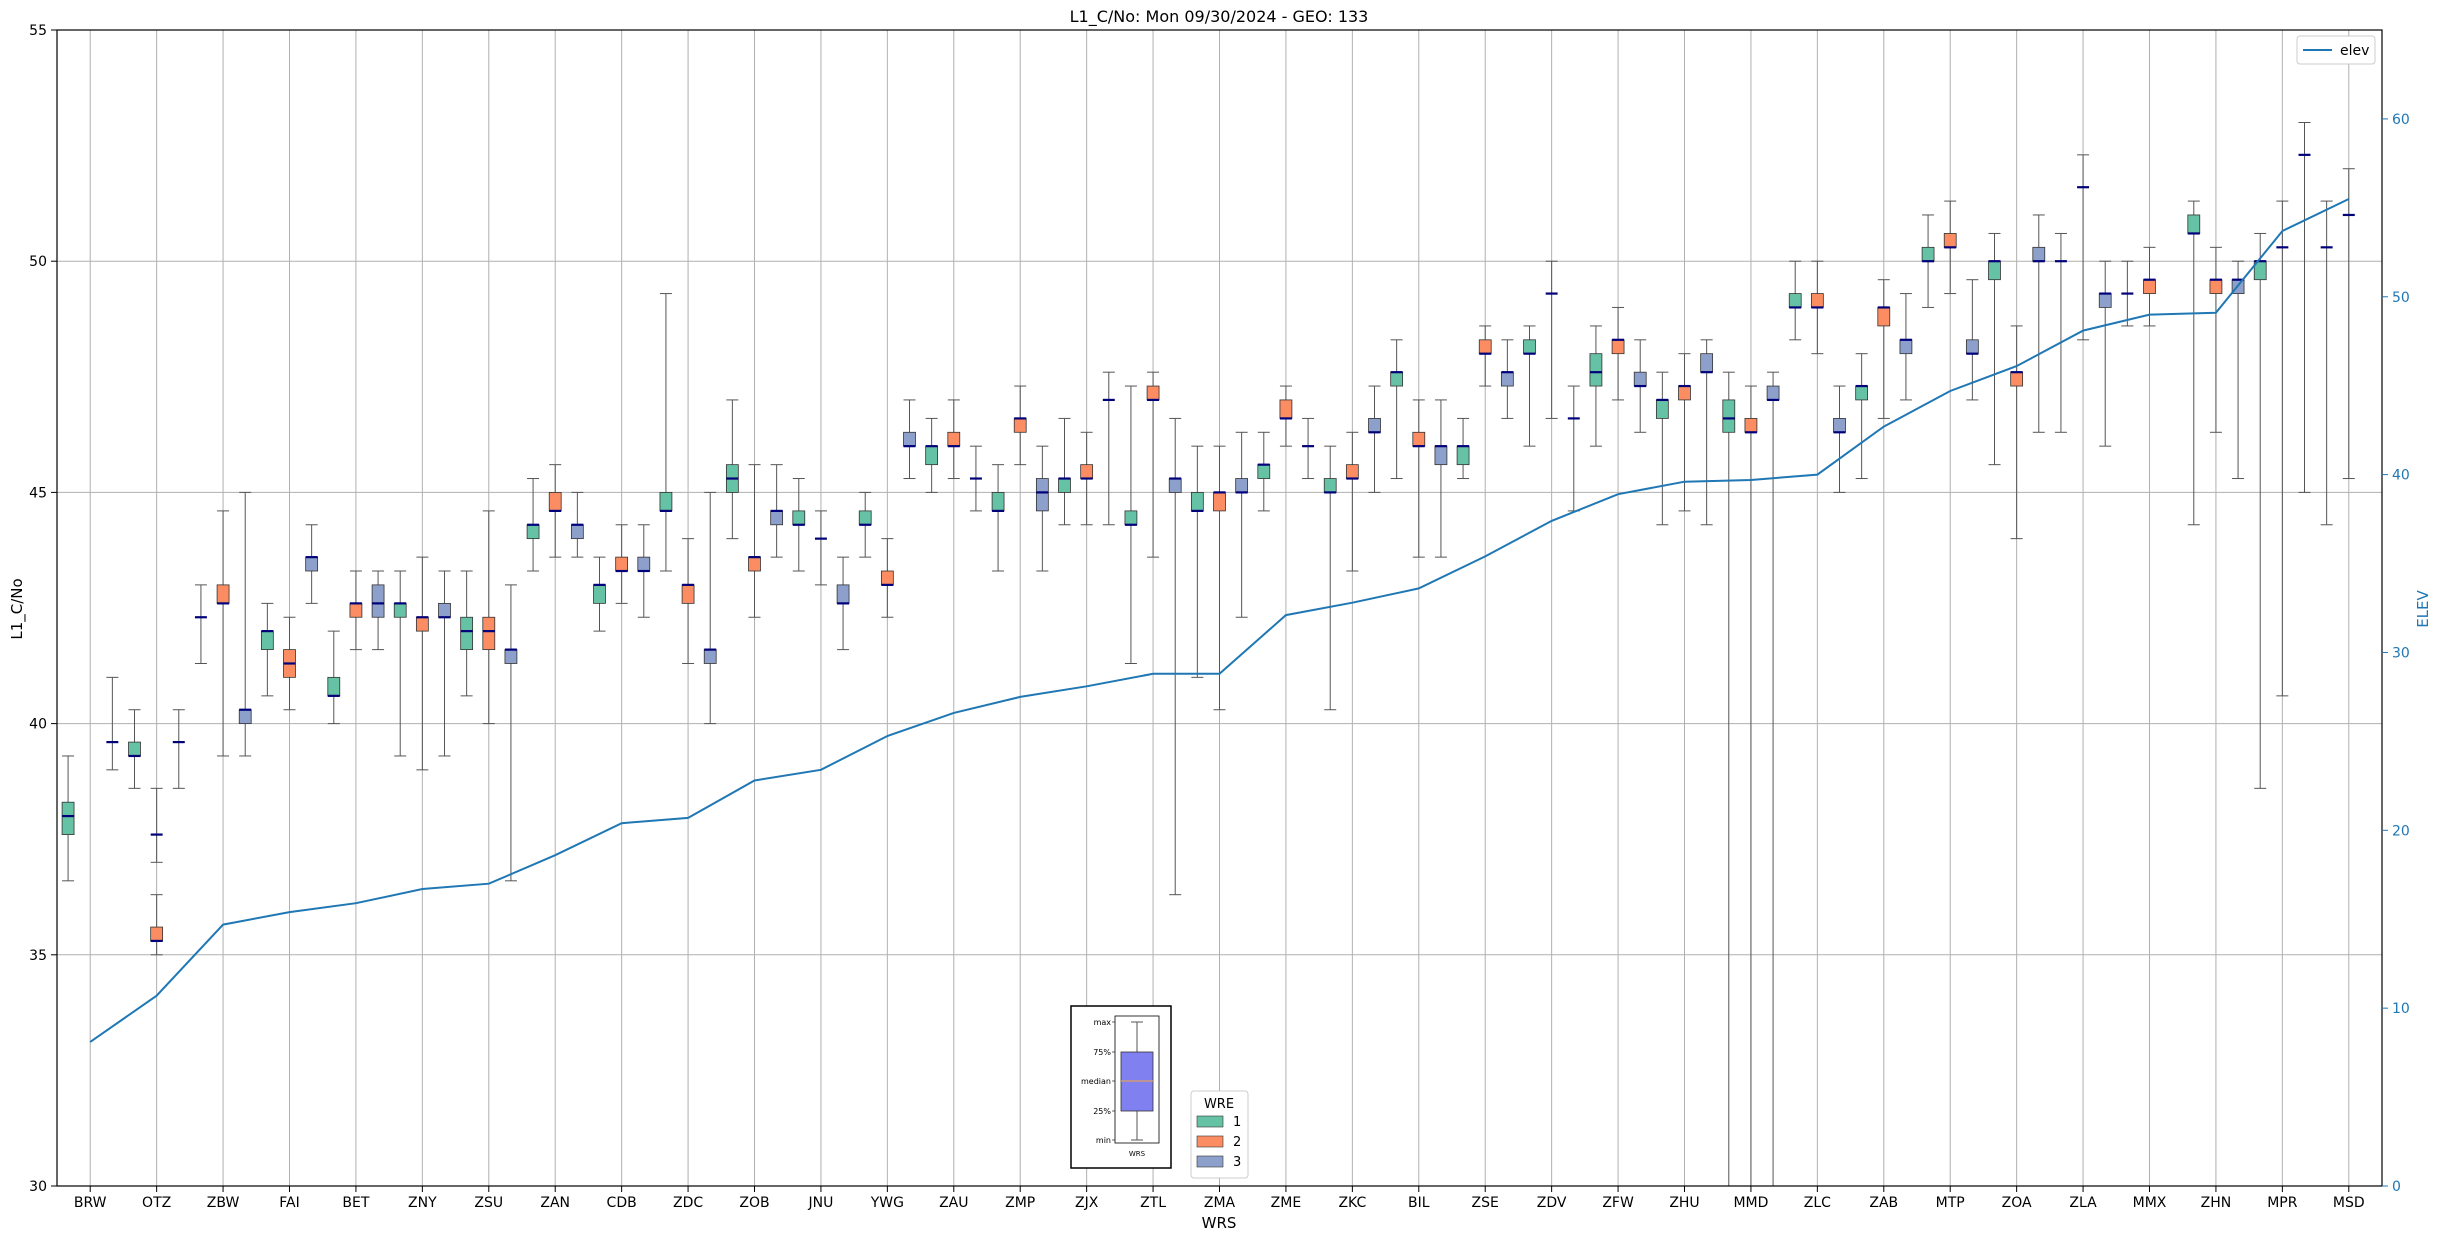 This screenshot has width=2439, height=1238. Describe the element at coordinates (1308, 448) in the screenshot. I see `box-ZME-wre3` at that location.